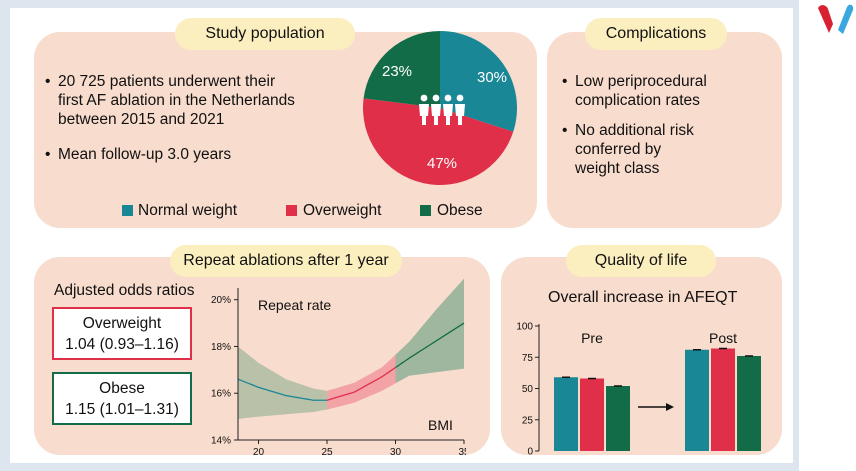 This screenshot has width=856, height=471. Describe the element at coordinates (122, 333) in the screenshot. I see `overweight-odds-box: Overweight 1.04 (0.93–1.16)` at that location.